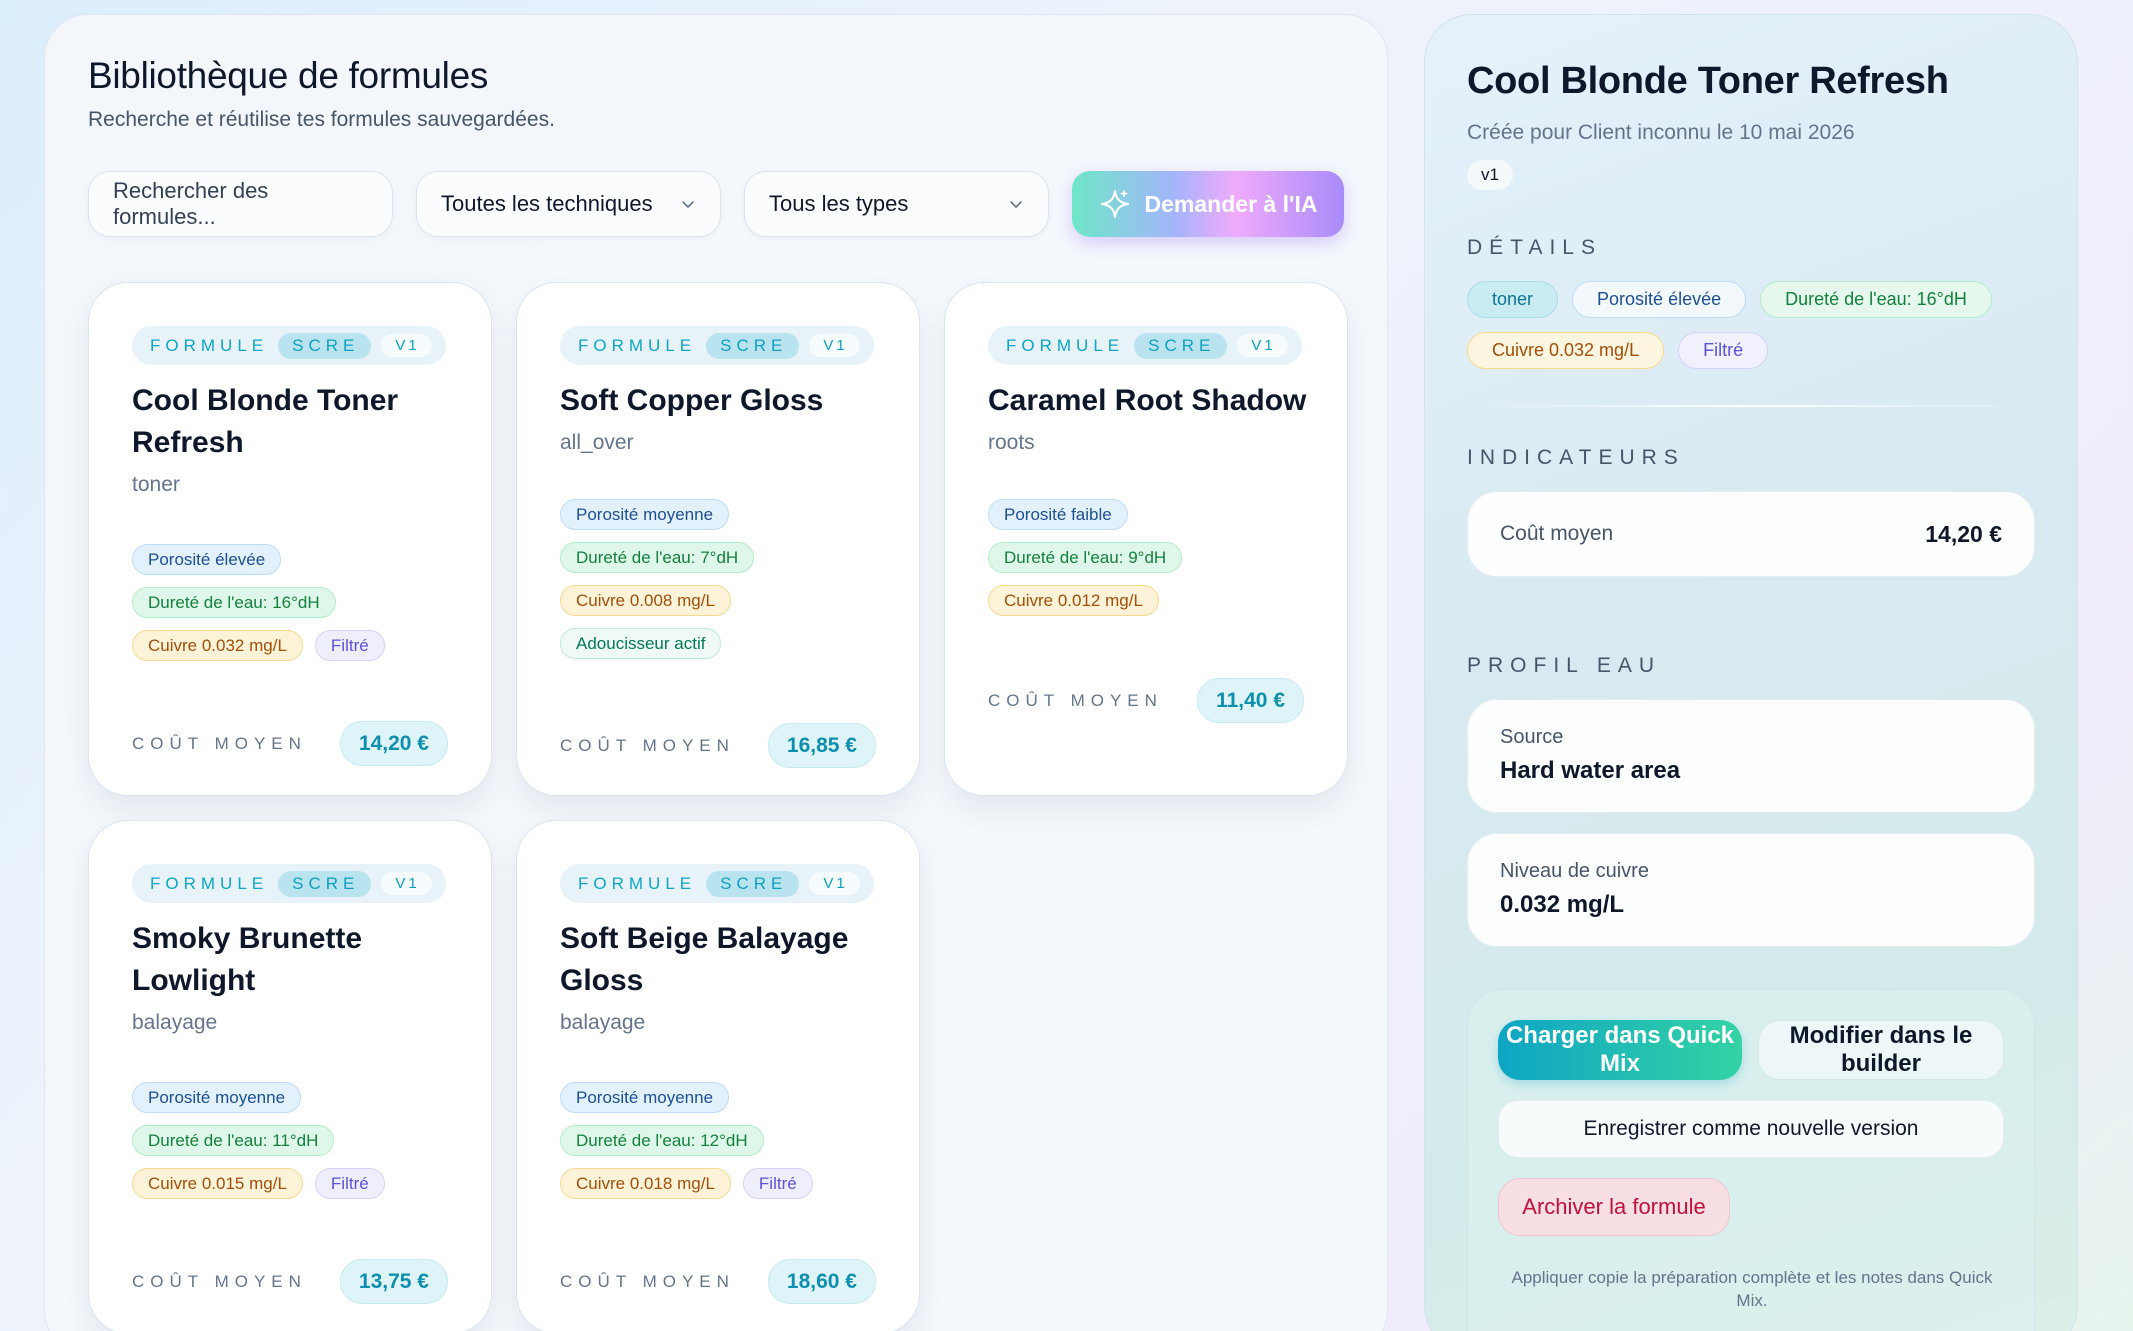 The height and width of the screenshot is (1331, 2133). What do you see at coordinates (821, 1281) in the screenshot?
I see `average-cost-value: 18,60 €` at bounding box center [821, 1281].